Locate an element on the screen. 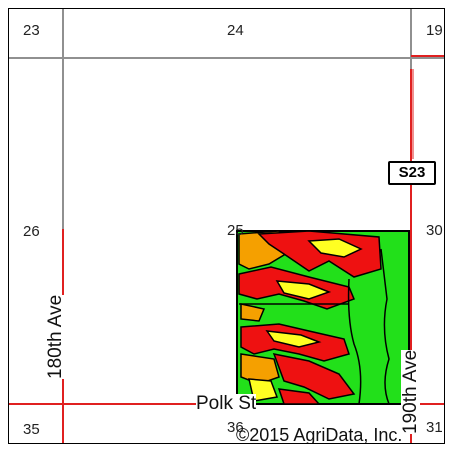  section-label-23: 23 is located at coordinates (31, 30).